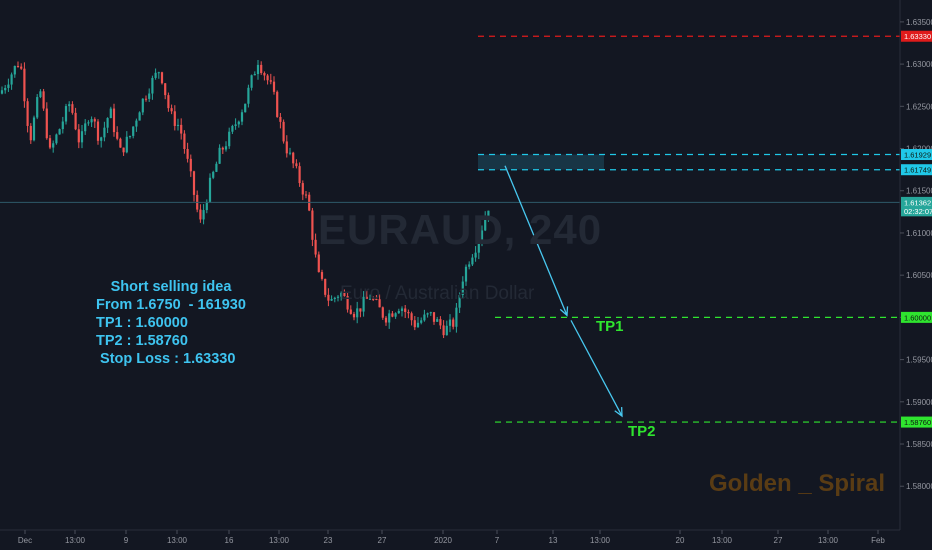 The height and width of the screenshot is (550, 932). What do you see at coordinates (443, 540) in the screenshot?
I see `x-tick-label: 2020` at bounding box center [443, 540].